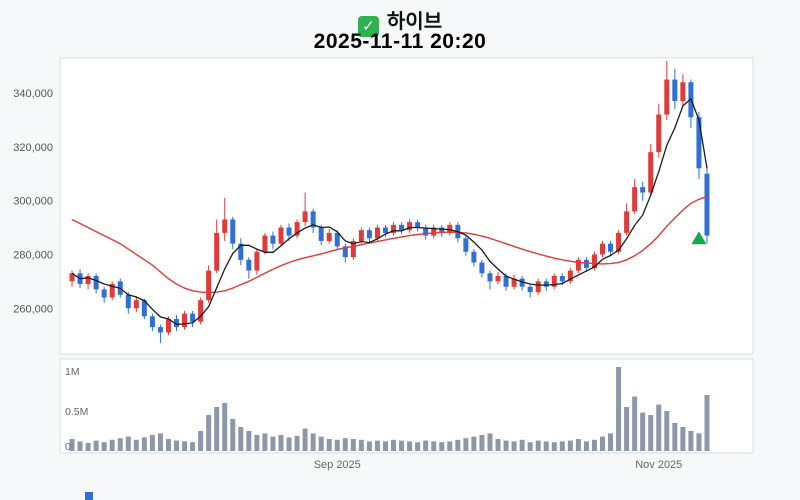  I want to click on buy-signal-icon, so click(699, 238).